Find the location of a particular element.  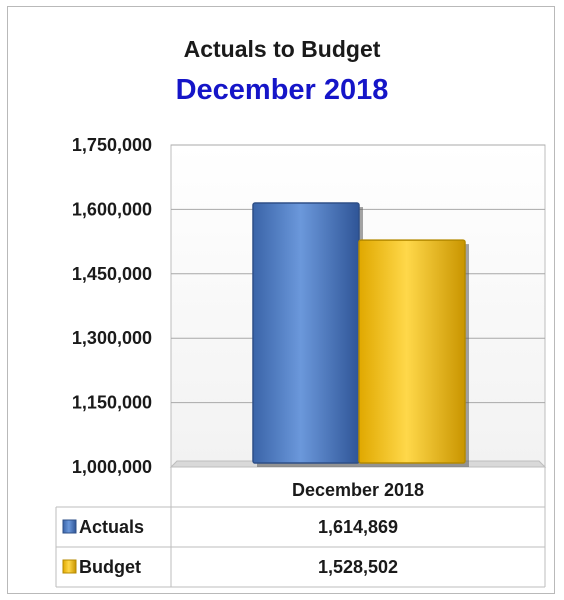

table-value-budget: 1,528,502 is located at coordinates (358, 567).